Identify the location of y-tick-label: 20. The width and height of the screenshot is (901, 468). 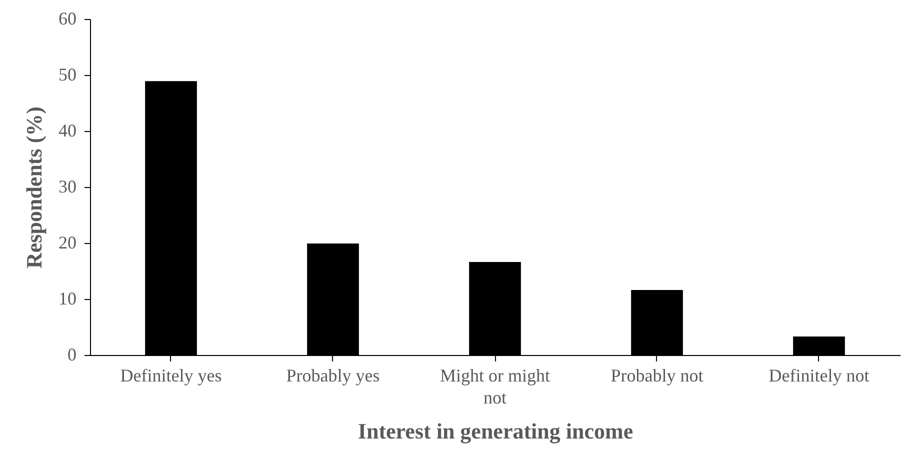
(67, 242).